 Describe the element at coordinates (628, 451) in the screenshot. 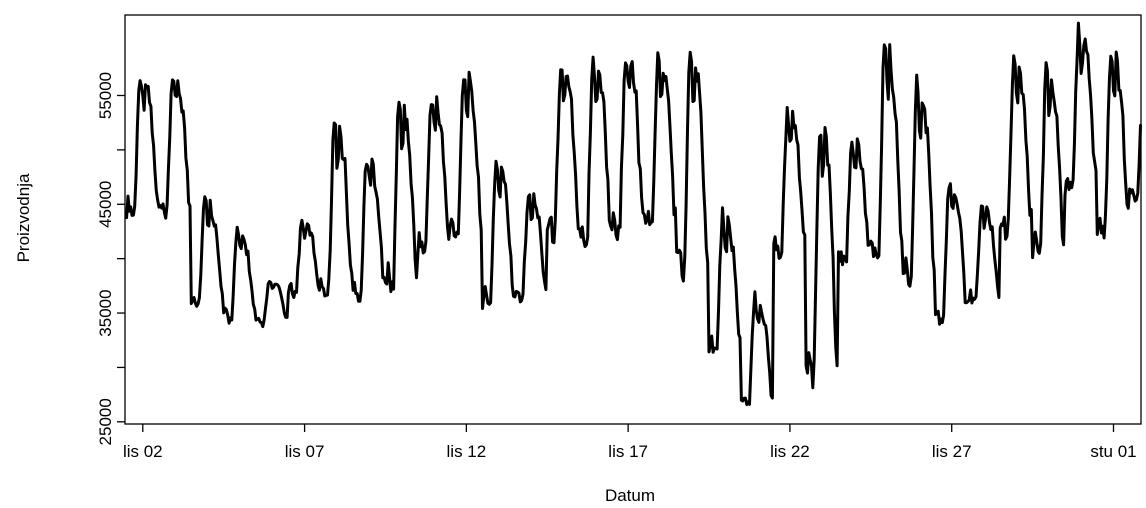

I see `x-tick-label: lis 17` at that location.